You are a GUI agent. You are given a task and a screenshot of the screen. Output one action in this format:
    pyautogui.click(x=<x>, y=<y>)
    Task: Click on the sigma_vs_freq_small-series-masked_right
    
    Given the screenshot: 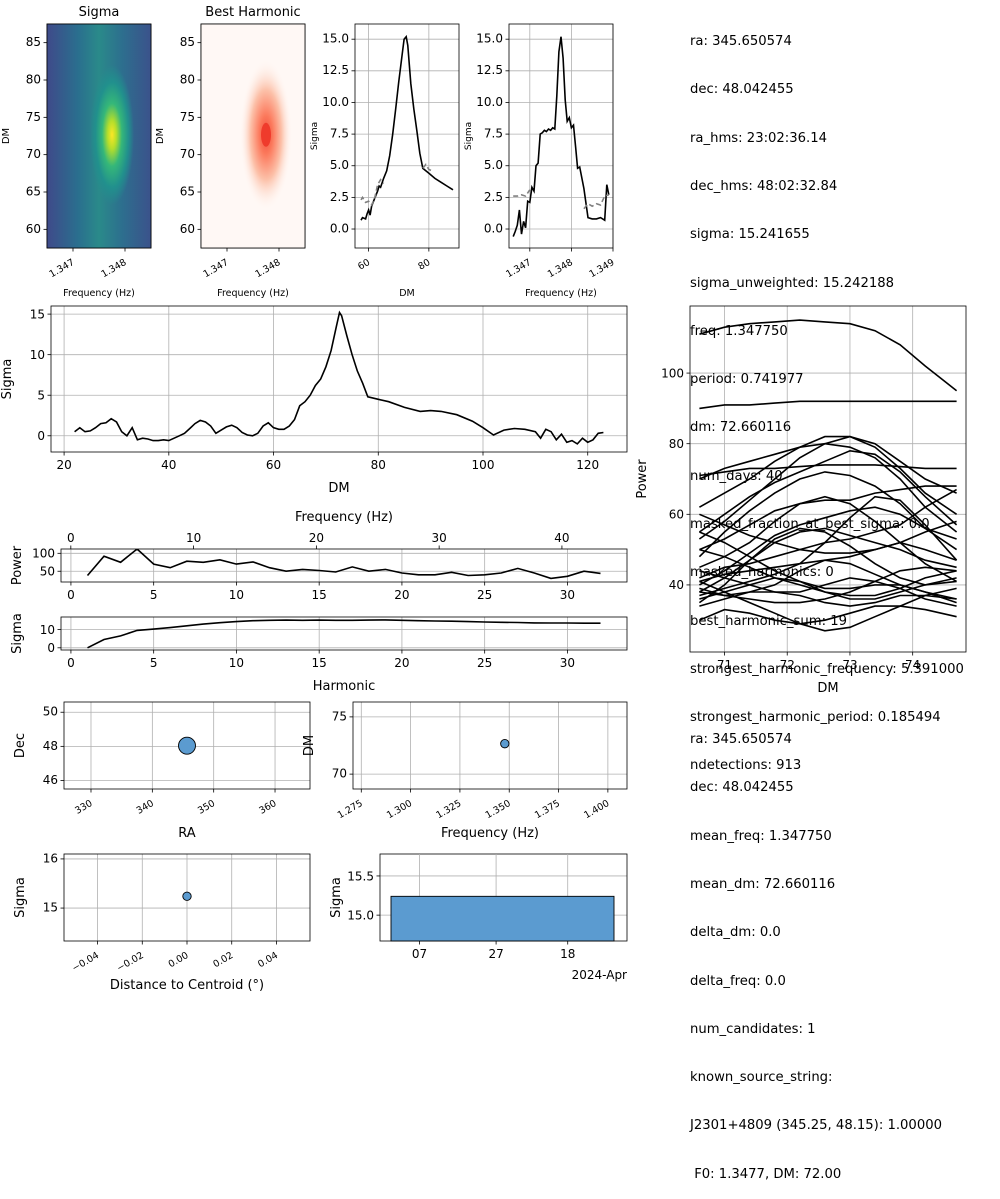 What is the action you would take?
    pyautogui.click(x=596, y=202)
    